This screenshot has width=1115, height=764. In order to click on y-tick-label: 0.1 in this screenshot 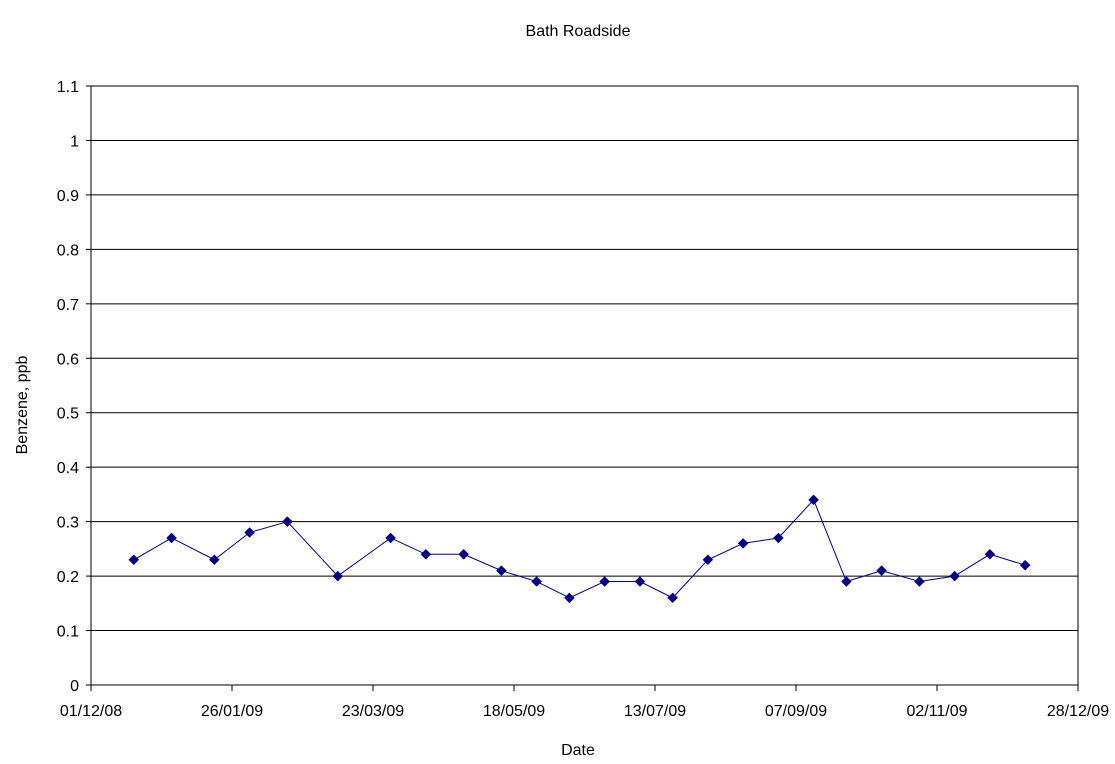, I will do `click(68, 632)`.